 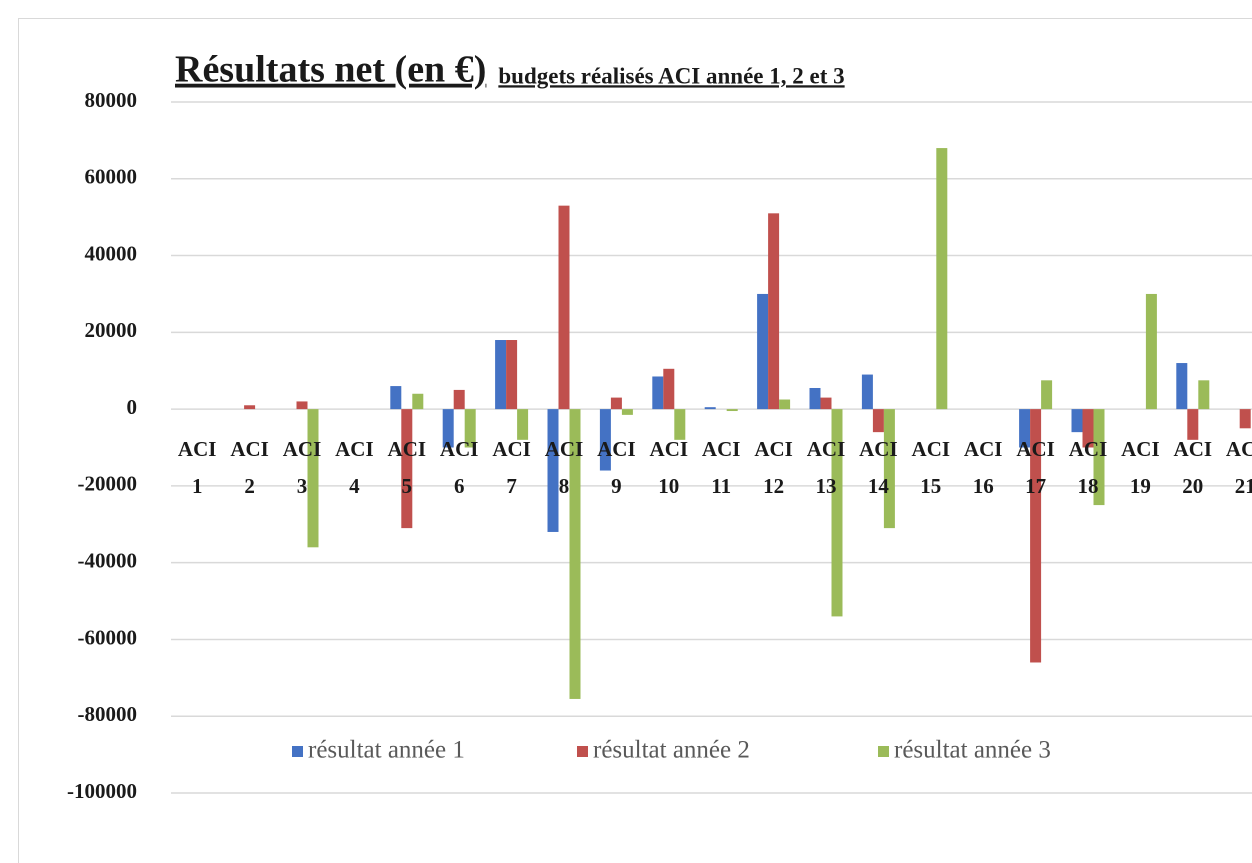 I want to click on x-tick-label: ACI 14, so click(x=878, y=468).